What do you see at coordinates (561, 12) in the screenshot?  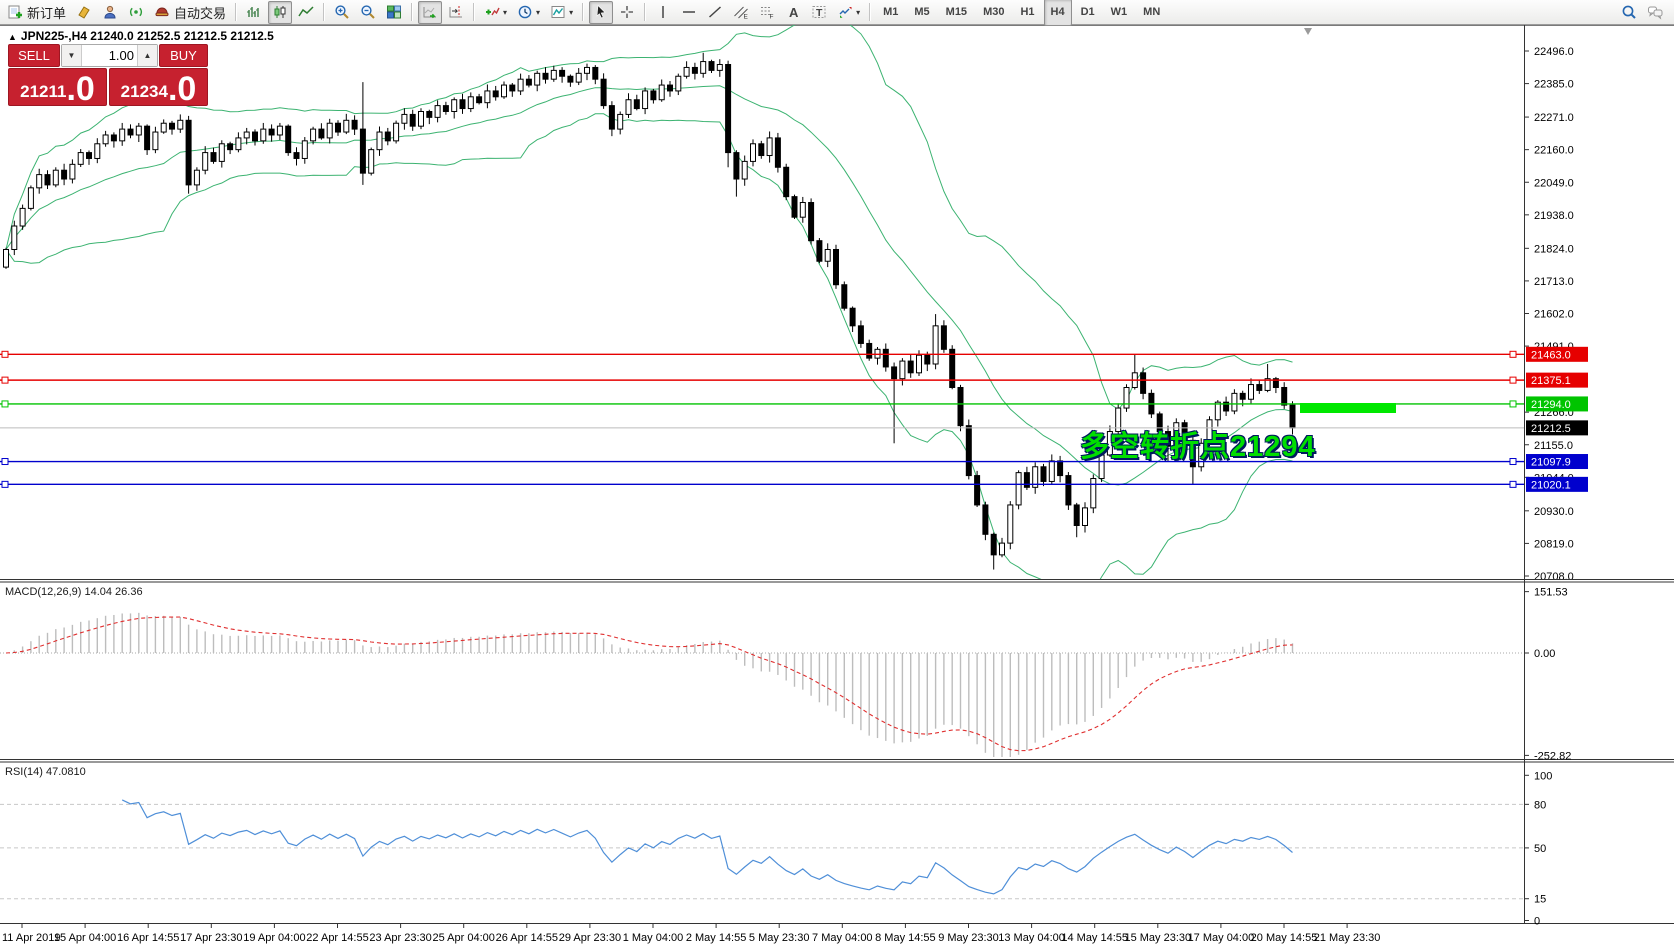 I see `templates-button: ▾` at bounding box center [561, 12].